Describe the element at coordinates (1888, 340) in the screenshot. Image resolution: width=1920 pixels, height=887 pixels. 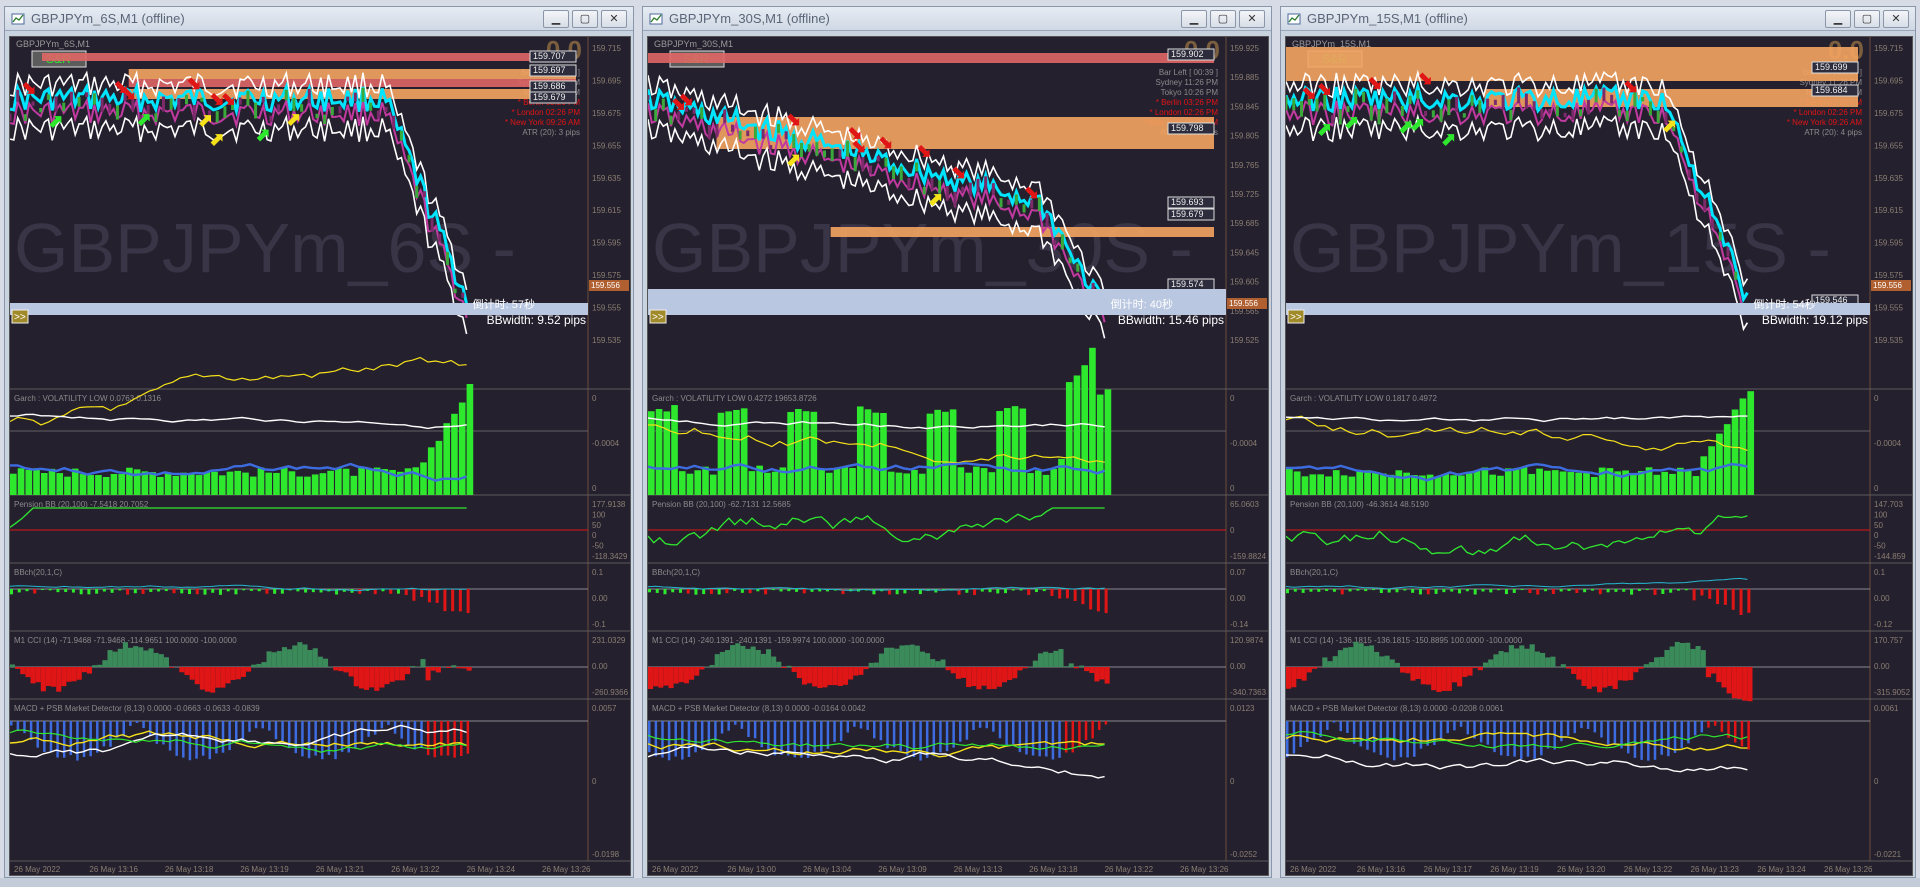
I see `price-axis-label: 159.535` at that location.